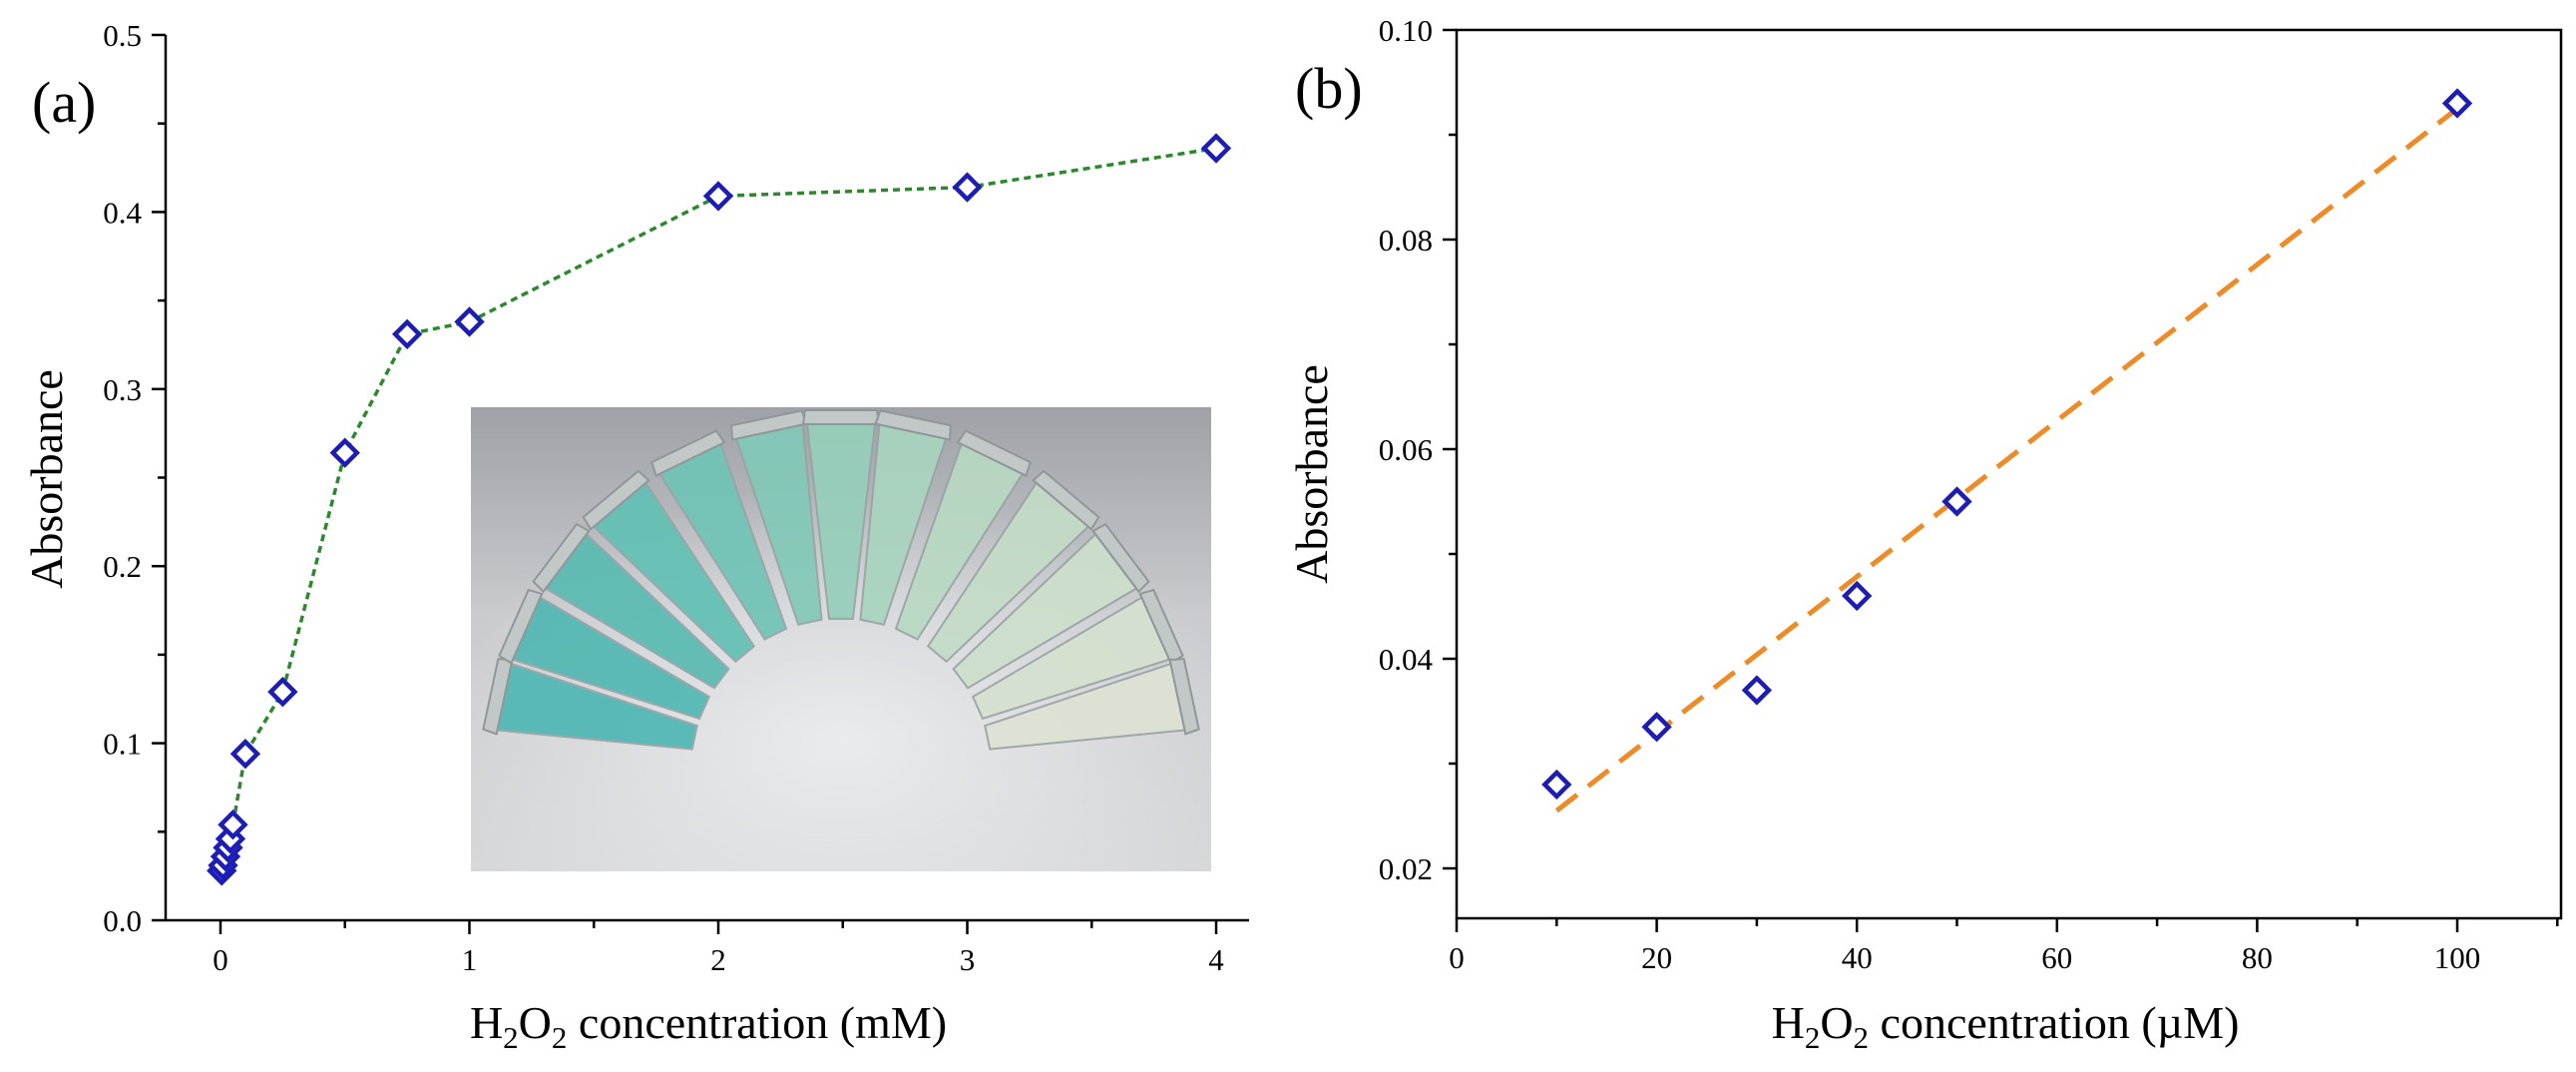 This screenshot has height=1072, width=2576. Describe the element at coordinates (1656, 957) in the screenshot. I see `panel-b-x-tick-label: 20` at that location.